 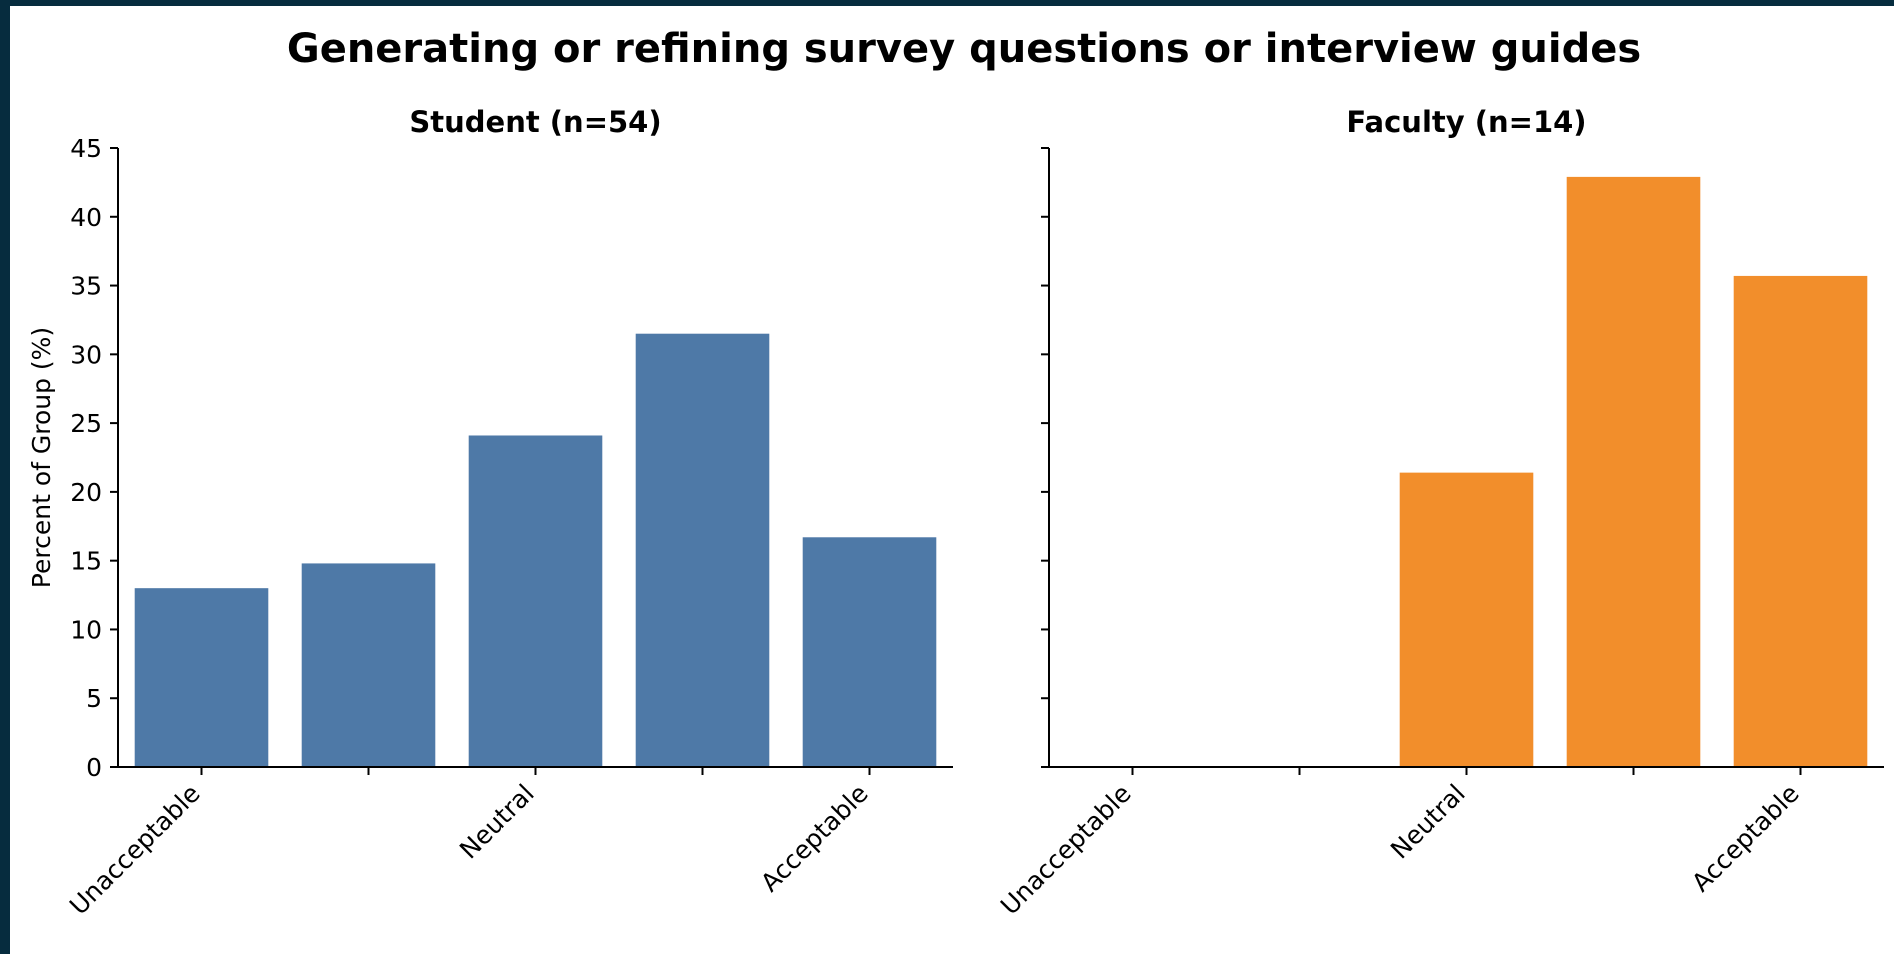 I want to click on y-tick-label: 10, so click(x=86, y=629).